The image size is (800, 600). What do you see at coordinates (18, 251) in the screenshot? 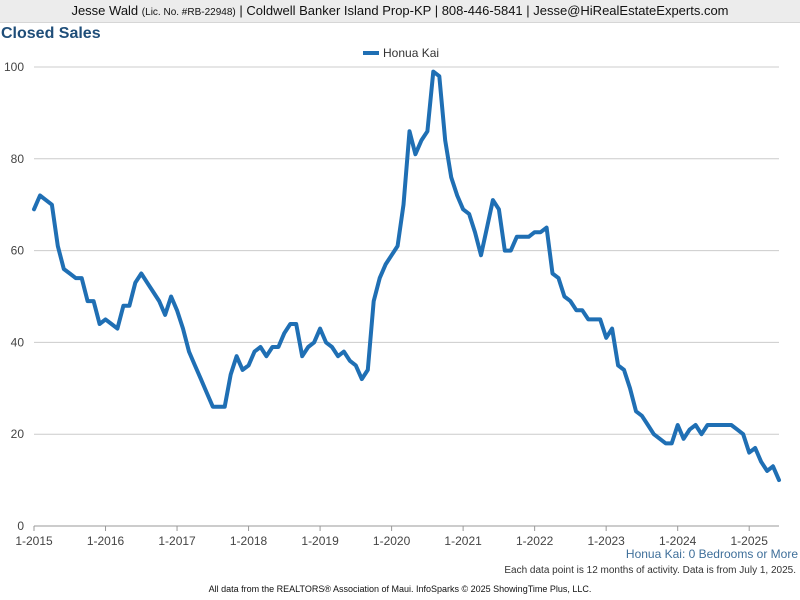
I see `y-tick-label: 60` at bounding box center [18, 251].